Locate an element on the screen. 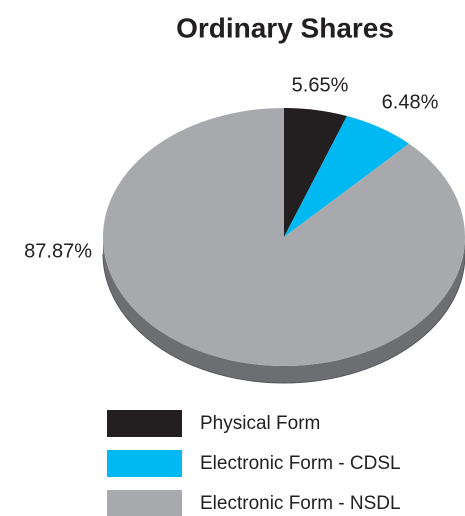  data-label: 87.87% is located at coordinates (58, 251).